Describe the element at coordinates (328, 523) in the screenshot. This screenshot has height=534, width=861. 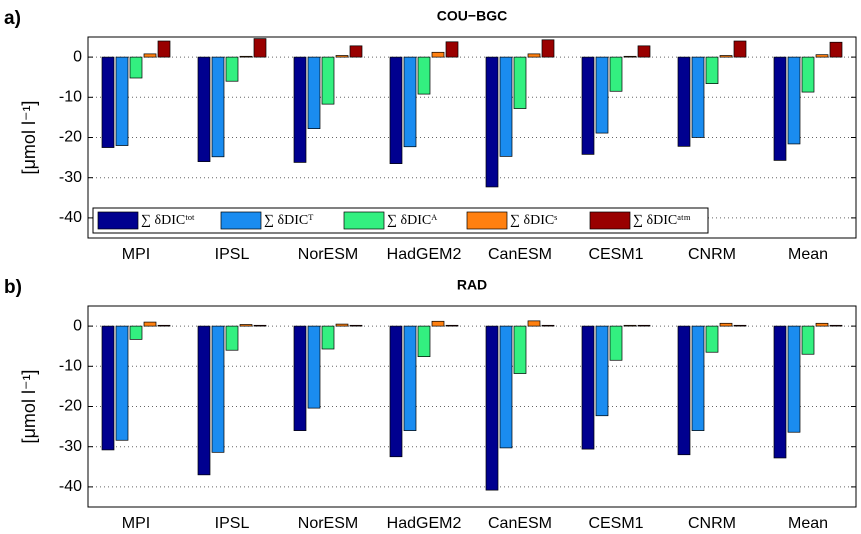
I see `x-tick-label: NorESM` at that location.